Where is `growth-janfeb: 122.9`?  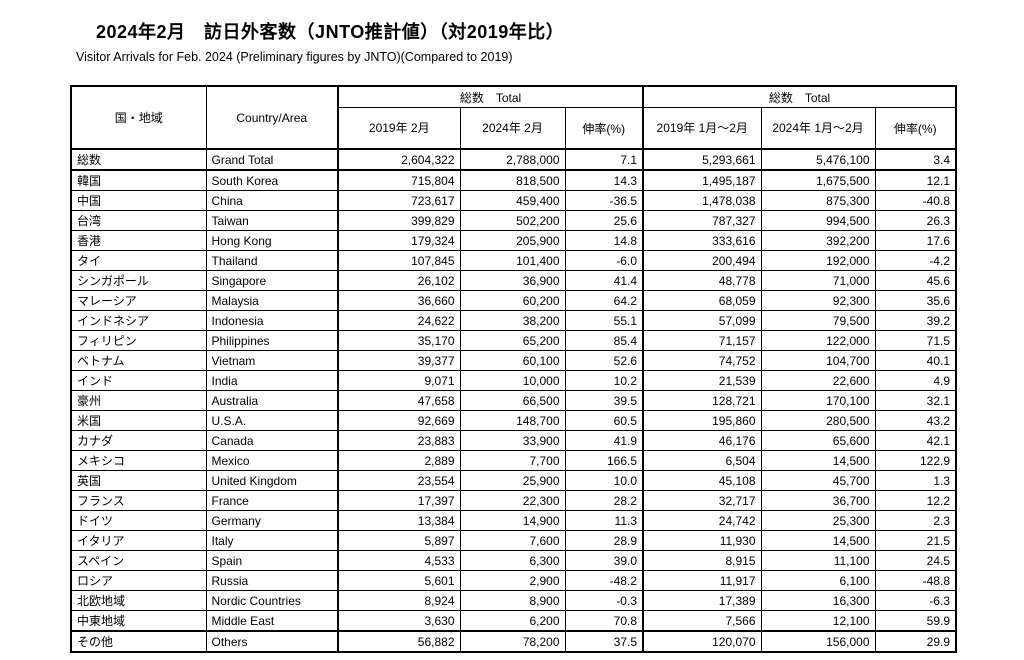 growth-janfeb: 122.9 is located at coordinates (915, 460).